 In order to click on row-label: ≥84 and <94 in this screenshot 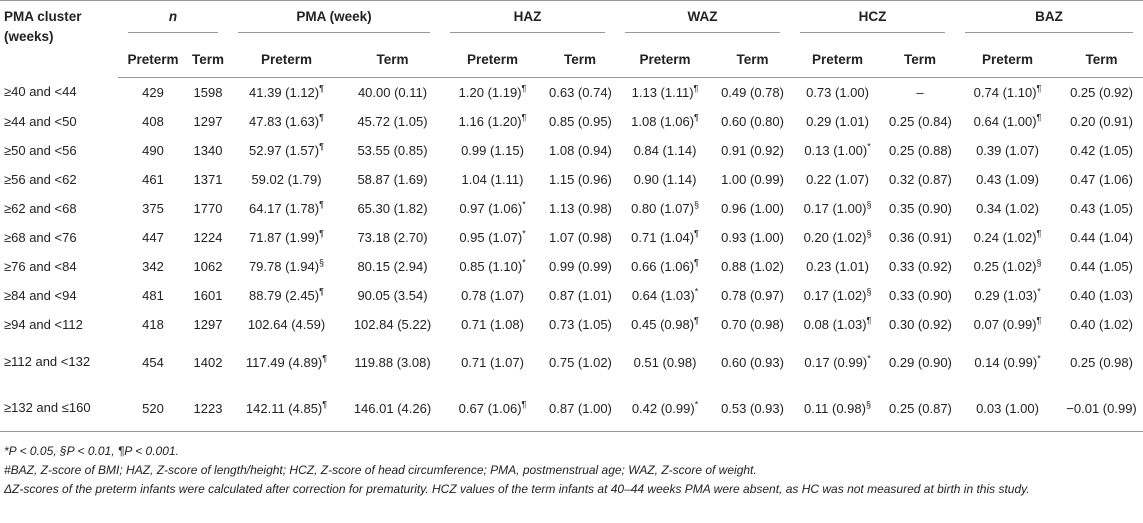, I will do `click(40, 295)`.